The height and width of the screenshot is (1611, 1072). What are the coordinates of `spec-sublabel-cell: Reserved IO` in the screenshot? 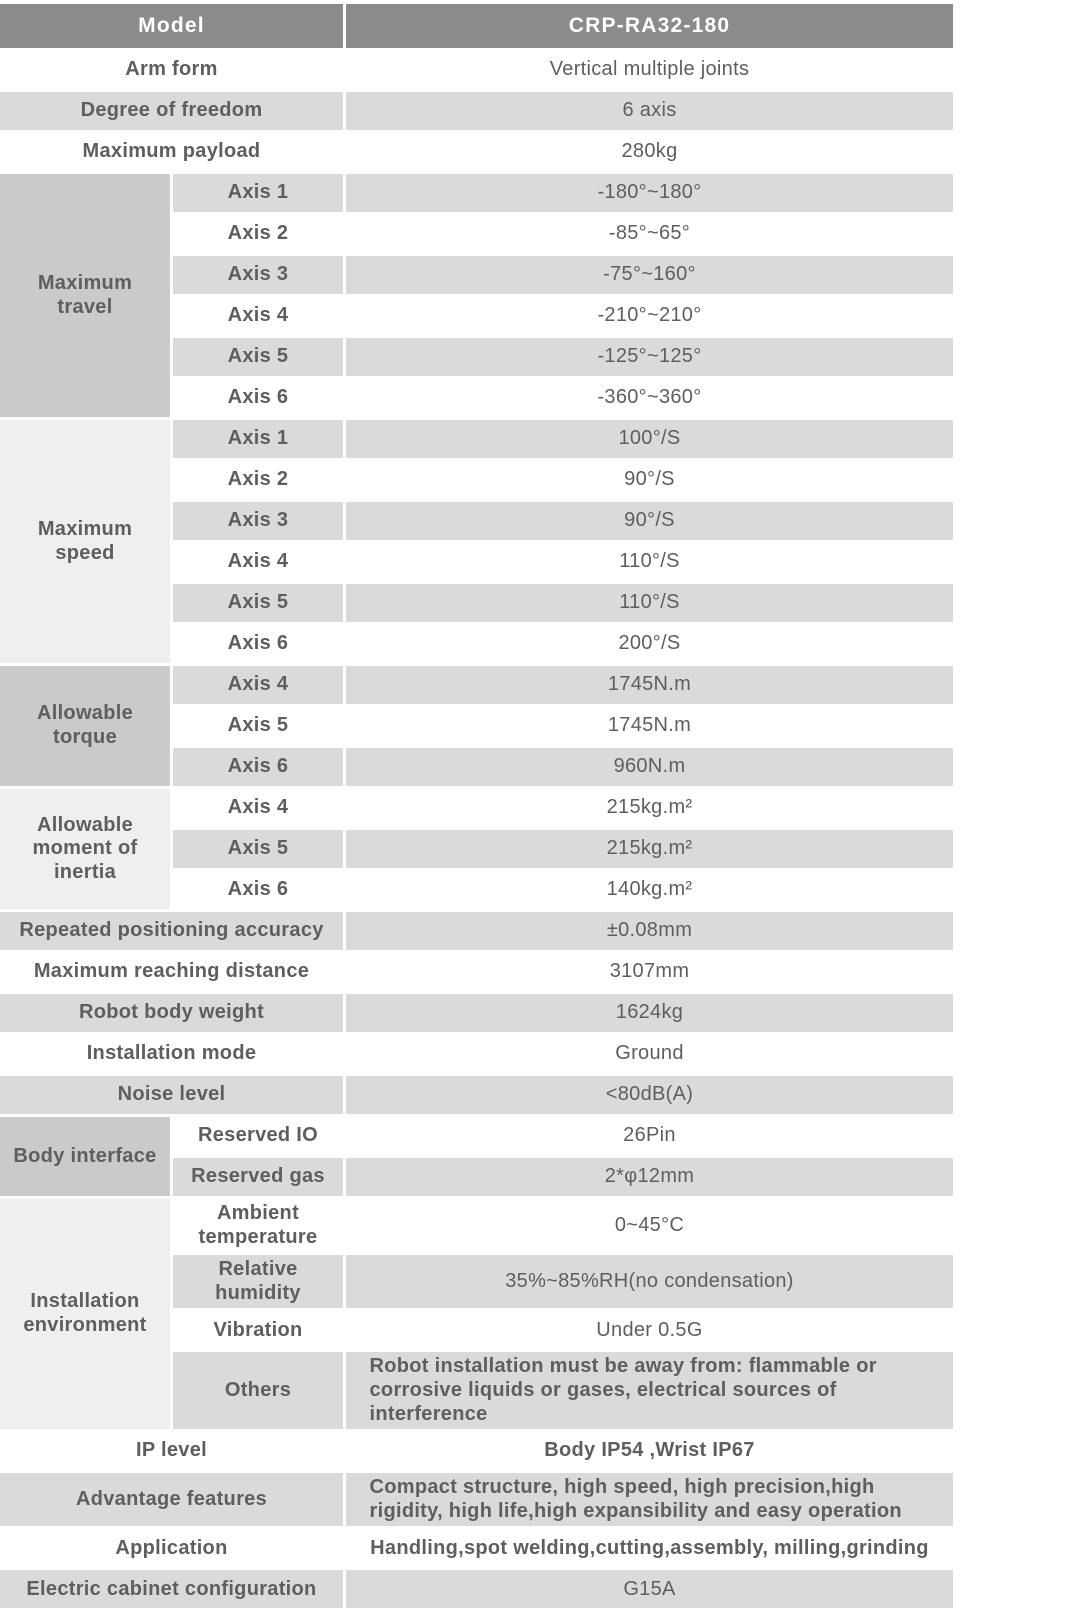 It's located at (258, 1136).